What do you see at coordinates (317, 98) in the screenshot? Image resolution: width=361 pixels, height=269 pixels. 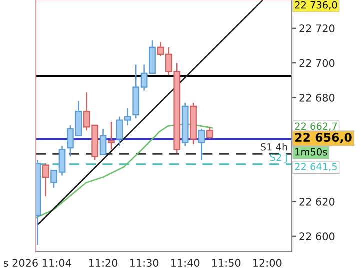 I see `y-tick-label: 22 680` at bounding box center [317, 98].